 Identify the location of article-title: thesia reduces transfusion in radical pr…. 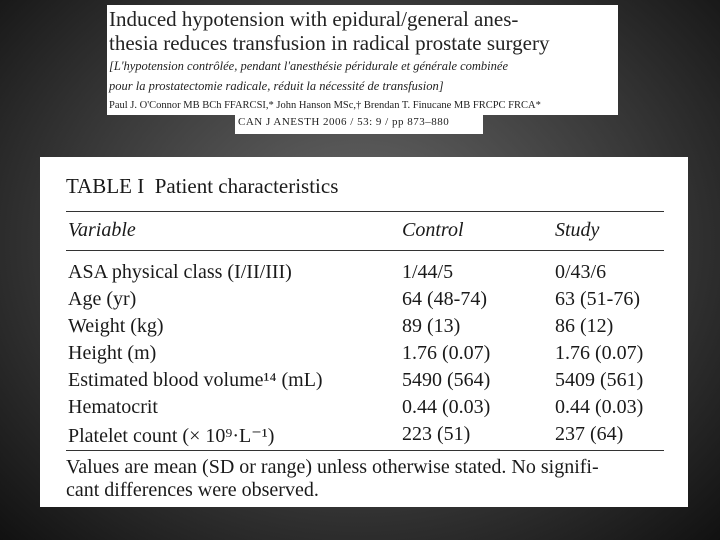
(329, 43).